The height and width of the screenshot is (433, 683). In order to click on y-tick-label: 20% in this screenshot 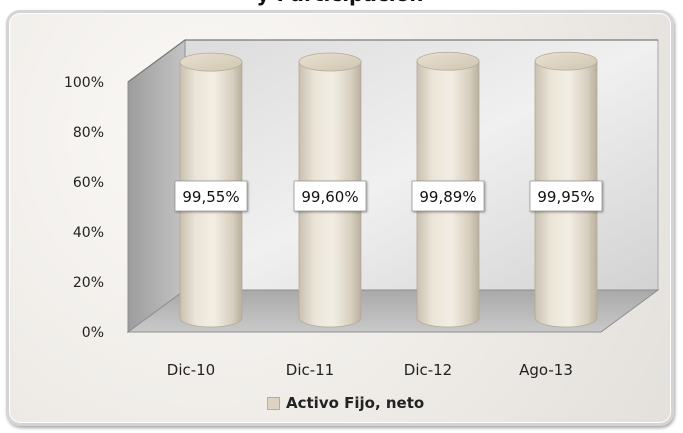, I will do `click(88, 283)`.